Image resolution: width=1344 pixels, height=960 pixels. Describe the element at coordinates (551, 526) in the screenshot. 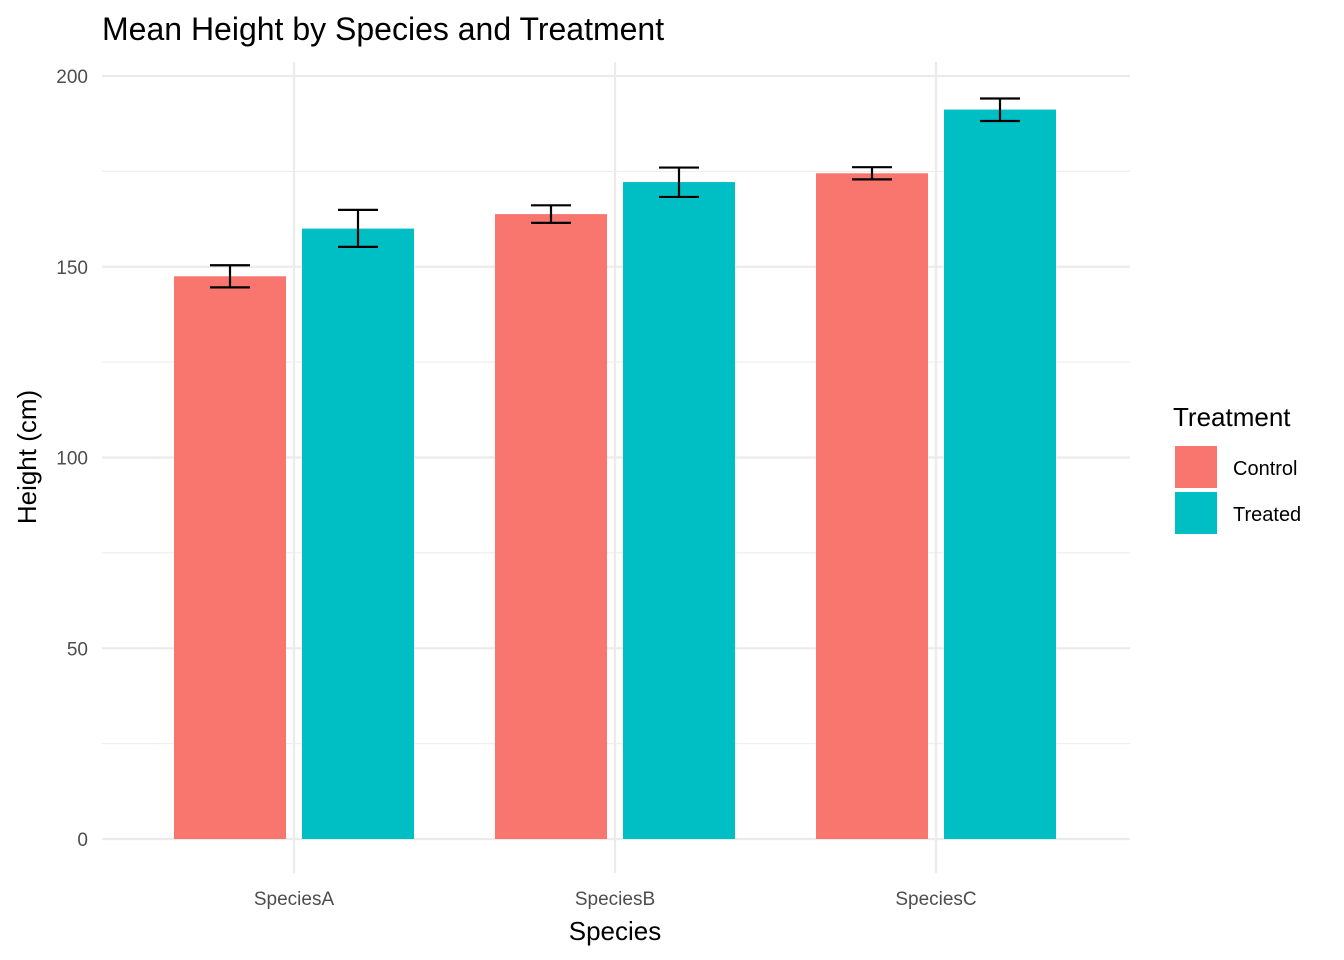

I see `bar-control-speciesb` at that location.